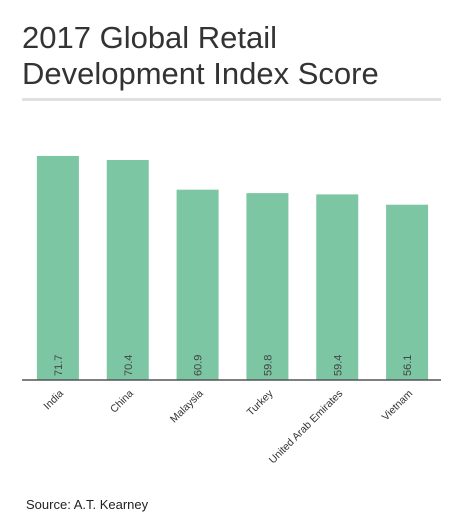 Image resolution: width=450 pixels, height=524 pixels. What do you see at coordinates (122, 402) in the screenshot?
I see `category-label: China` at bounding box center [122, 402].